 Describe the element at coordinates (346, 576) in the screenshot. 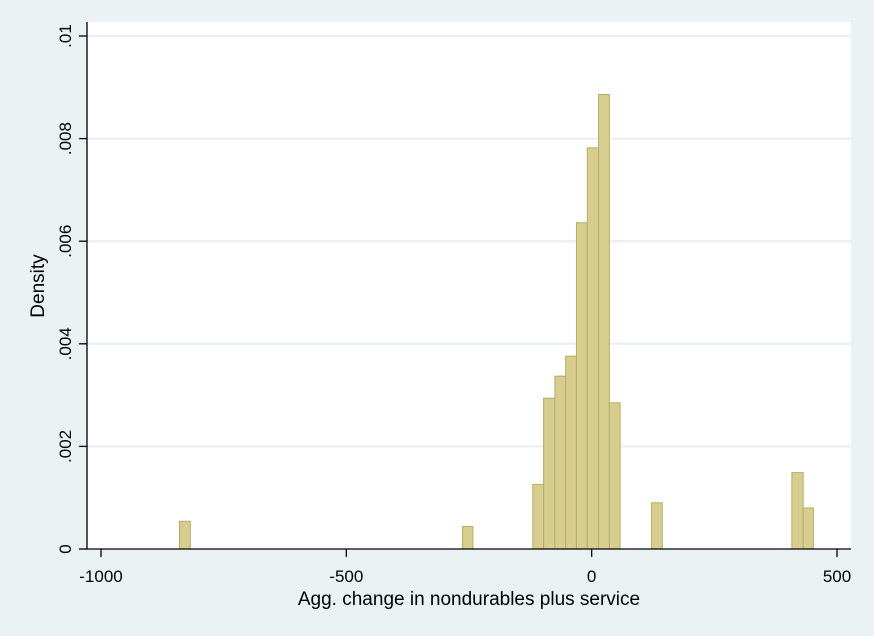

I see `x-tick-label: -500` at that location.